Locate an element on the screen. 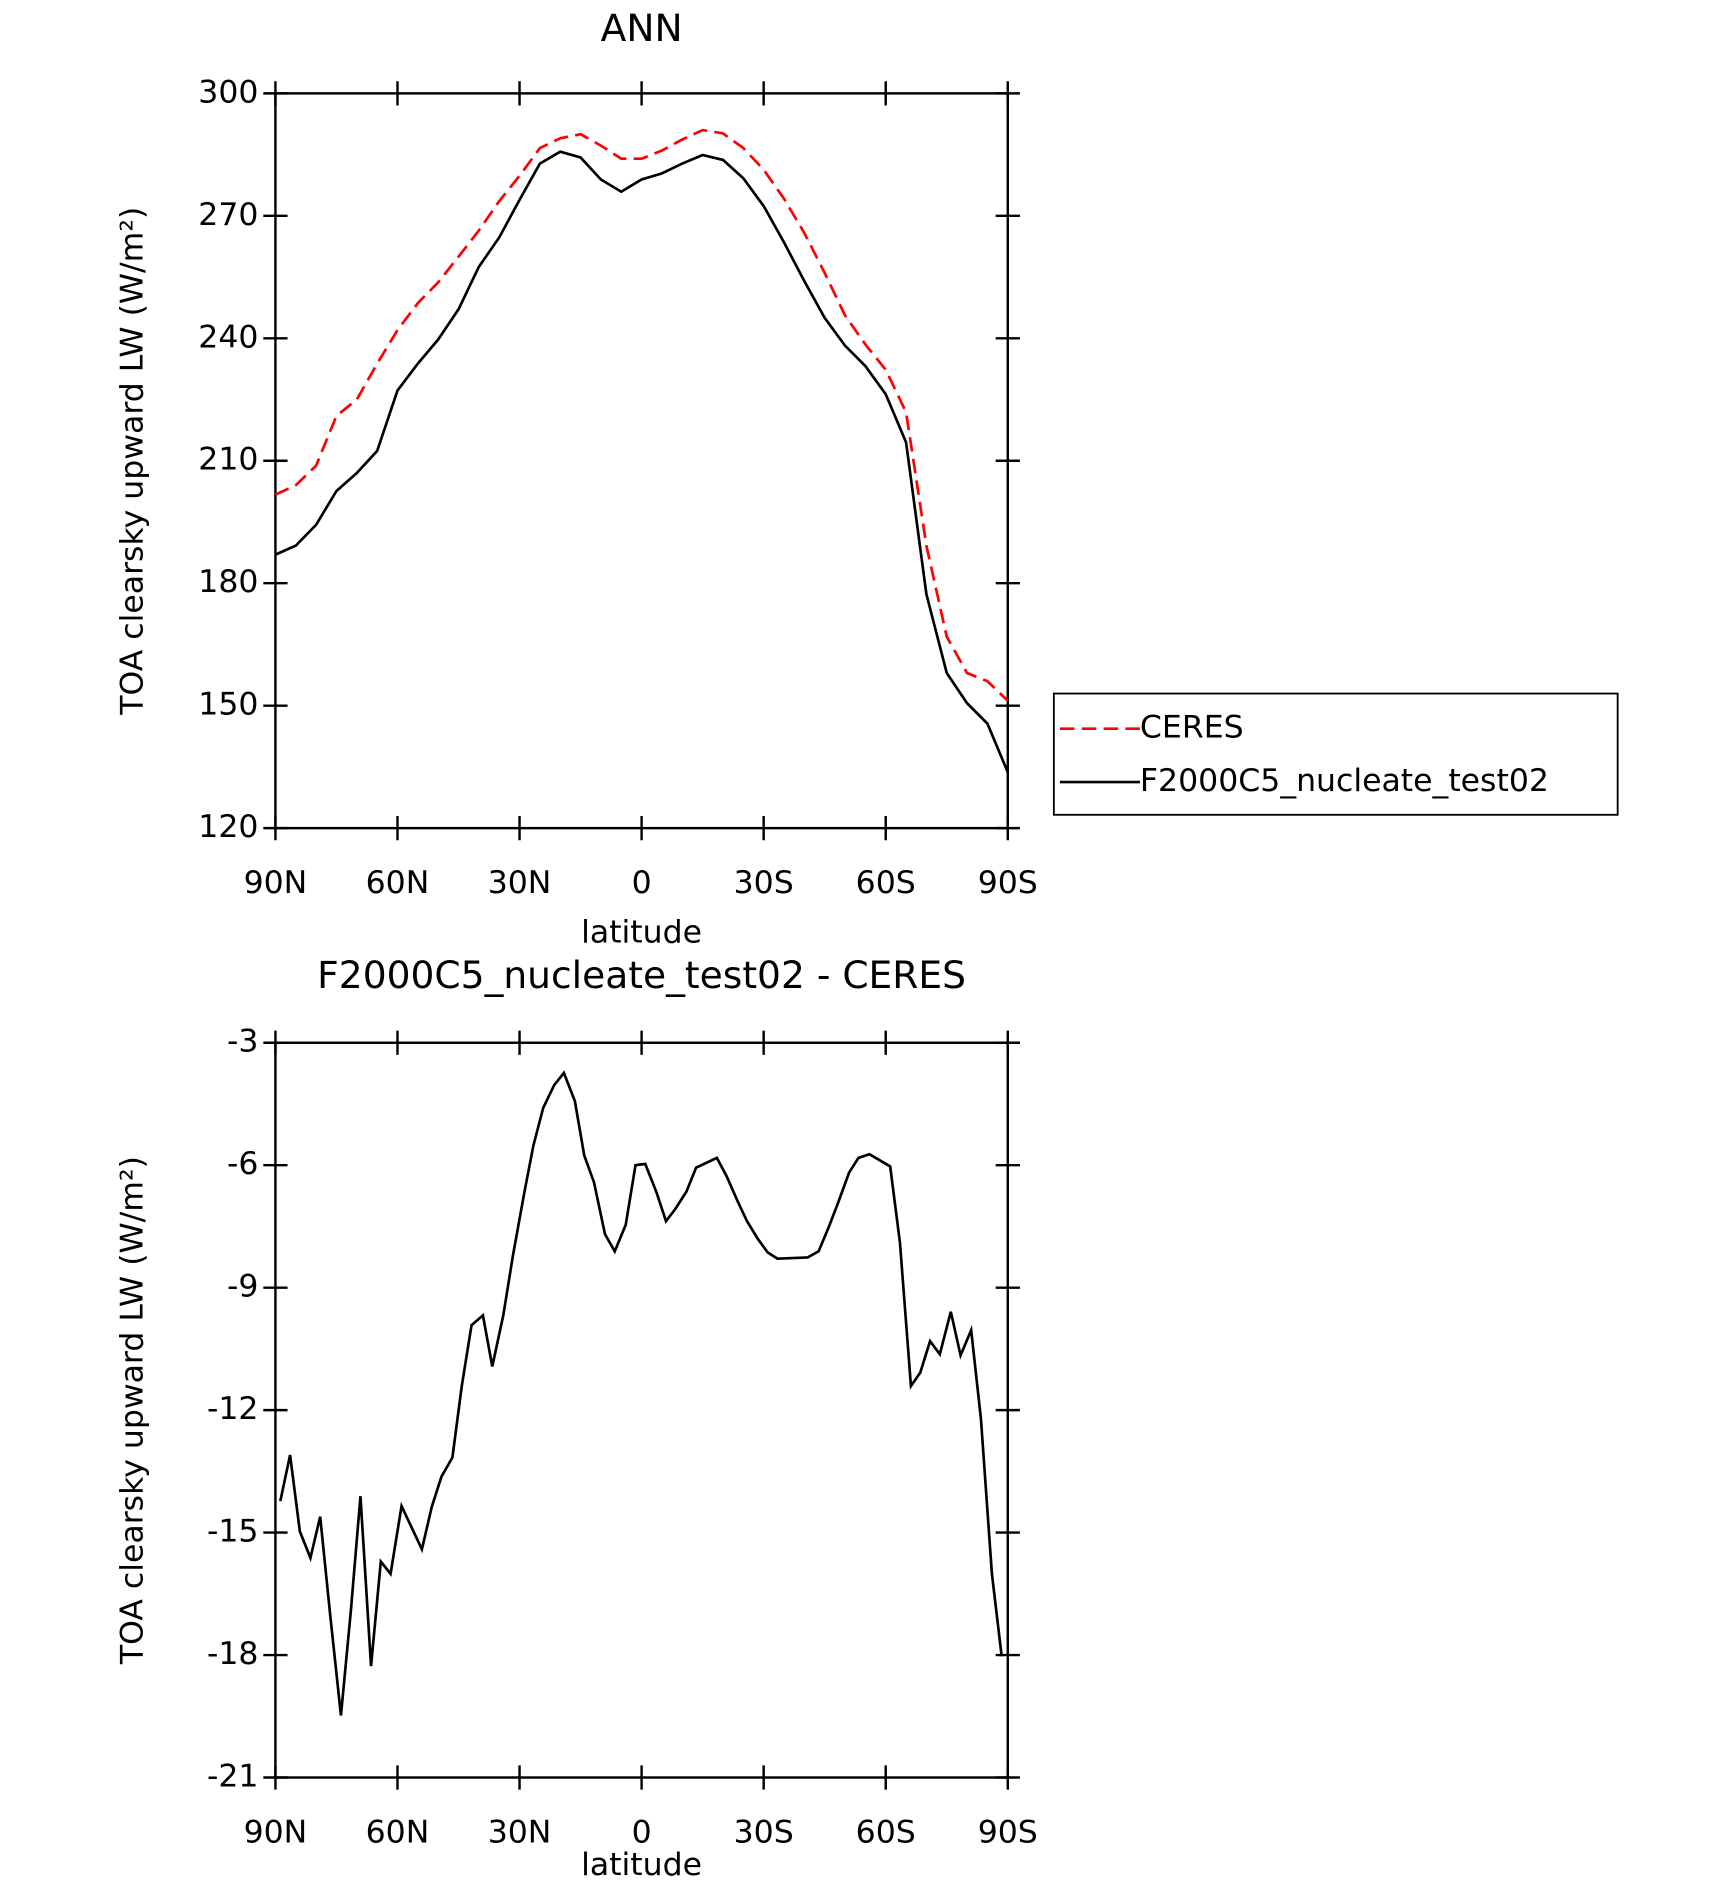  legend-label: CERES is located at coordinates (1192, 728).